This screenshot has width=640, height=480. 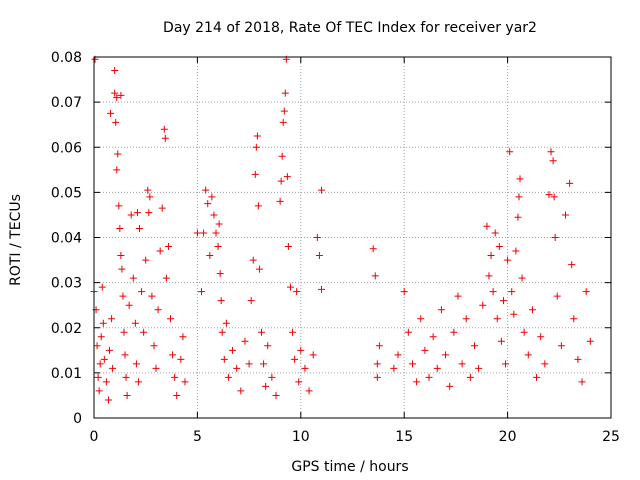 What do you see at coordinates (16, 240) in the screenshot?
I see `y-axis-label: ROTI / TECUs` at bounding box center [16, 240].